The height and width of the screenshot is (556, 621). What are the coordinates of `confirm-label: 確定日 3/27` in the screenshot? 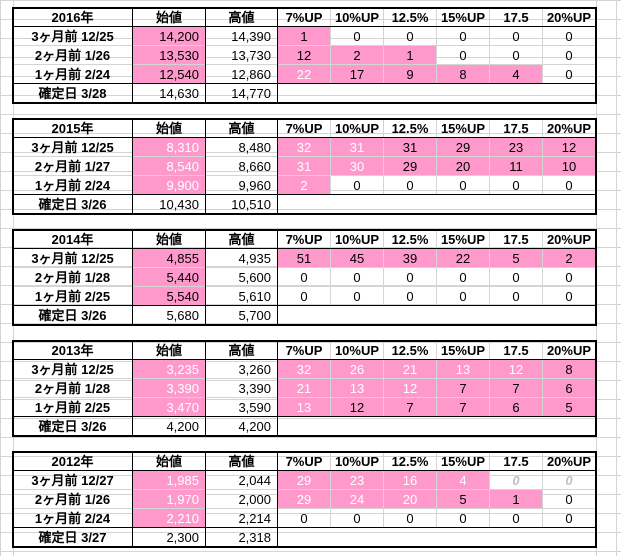 It's located at (73, 537).